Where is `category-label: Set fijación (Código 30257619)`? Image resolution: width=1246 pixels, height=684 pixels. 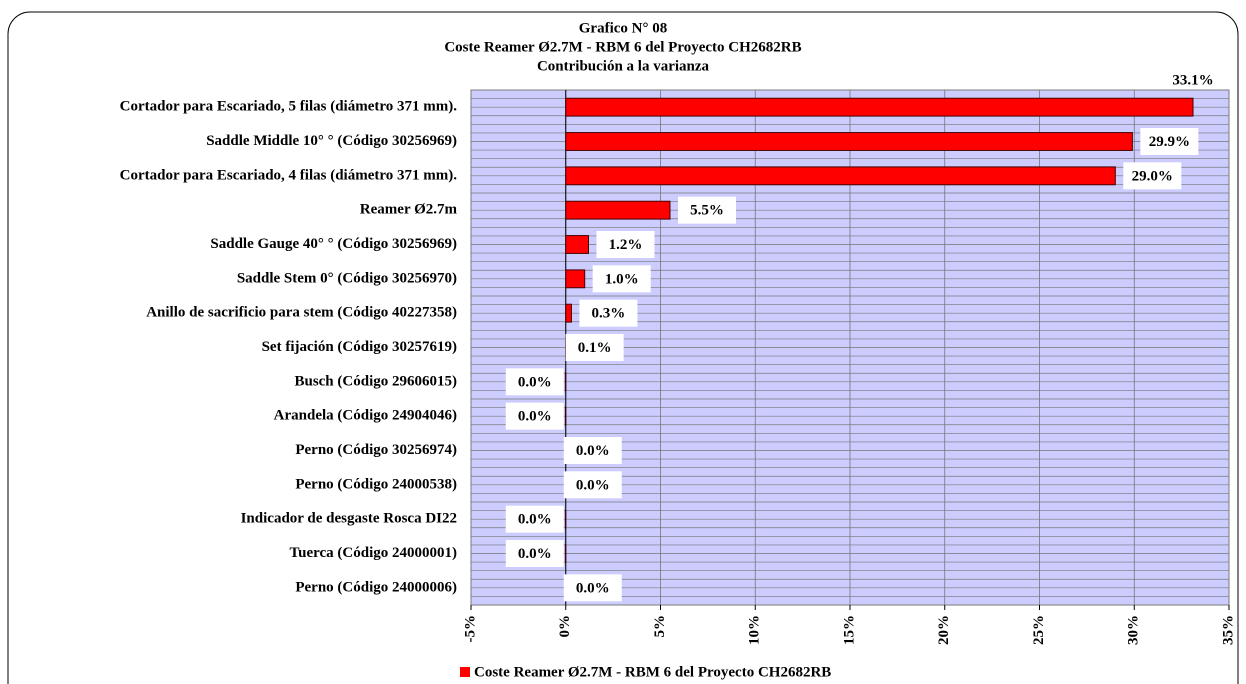
category-label: Set fijación (Código 30257619) is located at coordinates (359, 347).